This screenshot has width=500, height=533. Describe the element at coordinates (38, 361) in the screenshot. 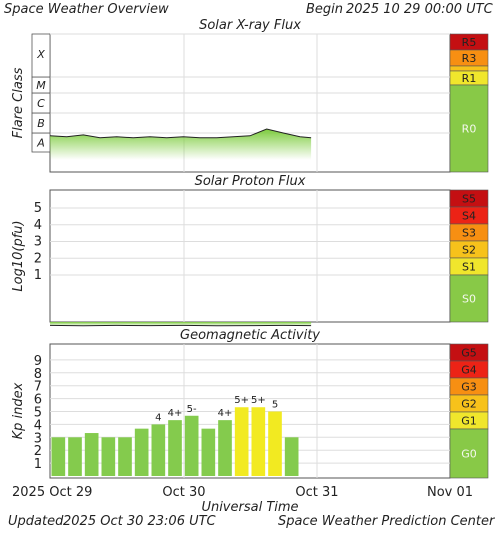

I see `kp-tick-9: 9` at that location.